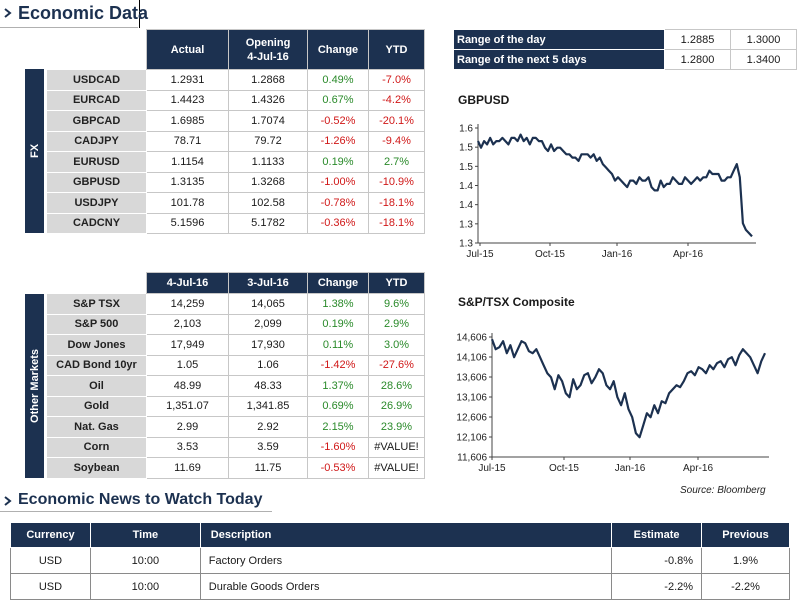 The image size is (800, 610). What do you see at coordinates (50, 535) in the screenshot?
I see `news-header-currency: Currency` at bounding box center [50, 535].